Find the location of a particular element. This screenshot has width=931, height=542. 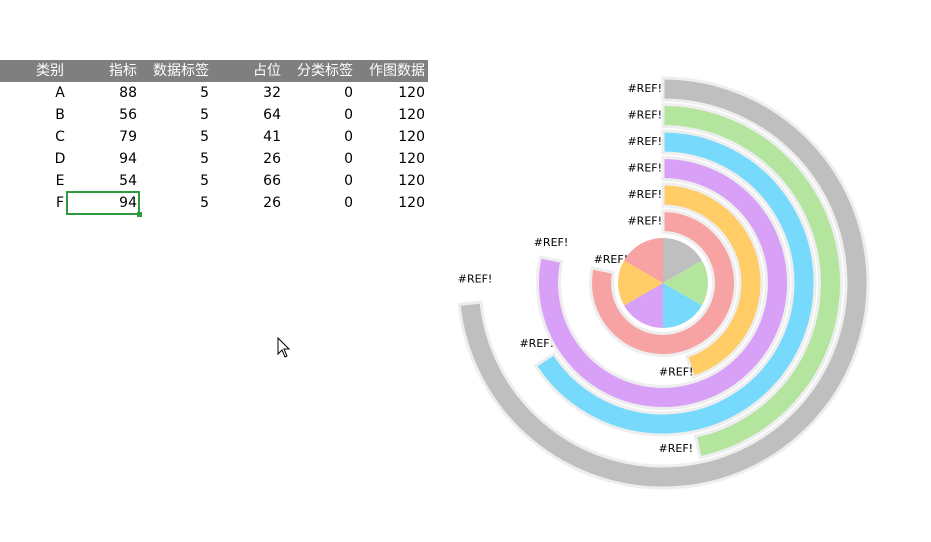

cell: 32 is located at coordinates (272, 93).